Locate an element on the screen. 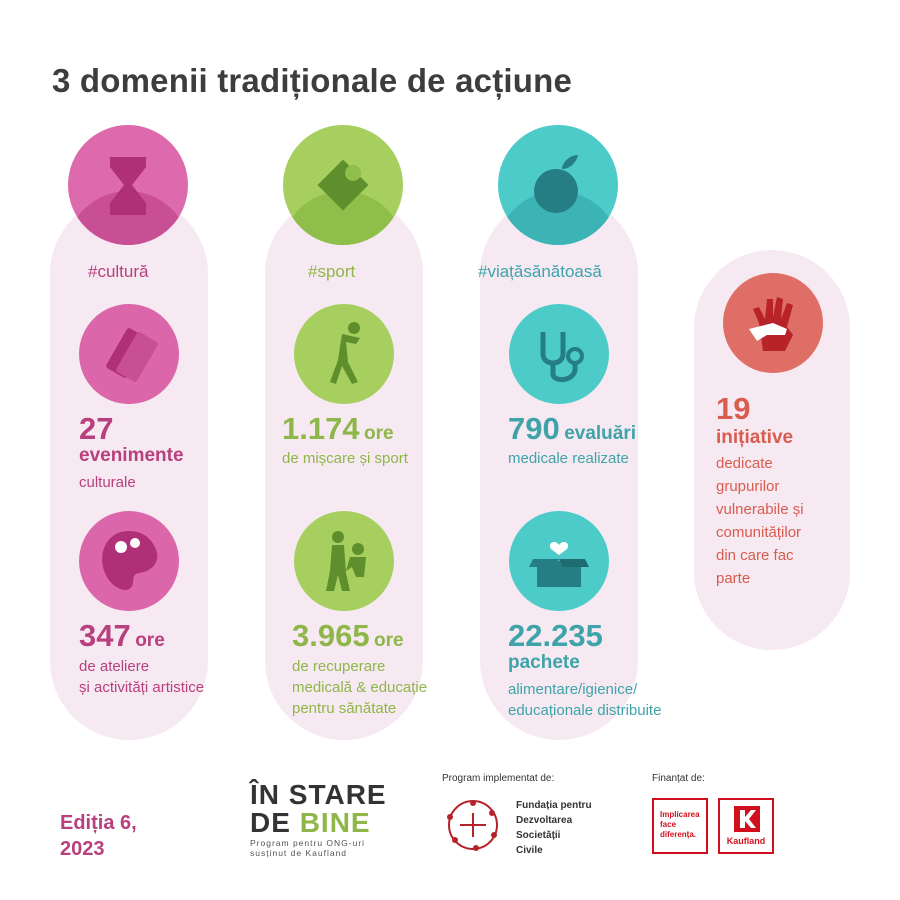 The width and height of the screenshot is (900, 900). recovery-desc2: medicală & educație is located at coordinates (360, 687).